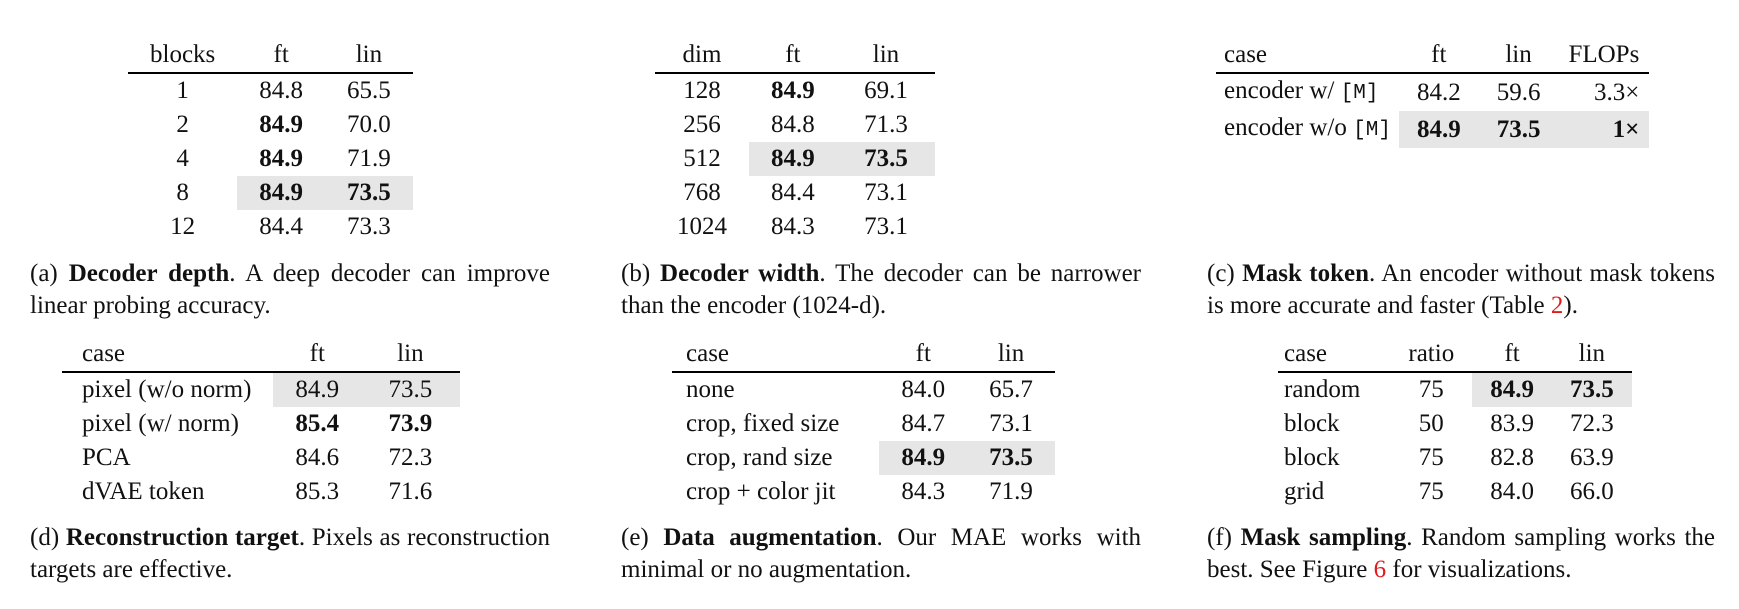  I want to click on table-row: 1024 84.3 73.1, so click(795, 227).